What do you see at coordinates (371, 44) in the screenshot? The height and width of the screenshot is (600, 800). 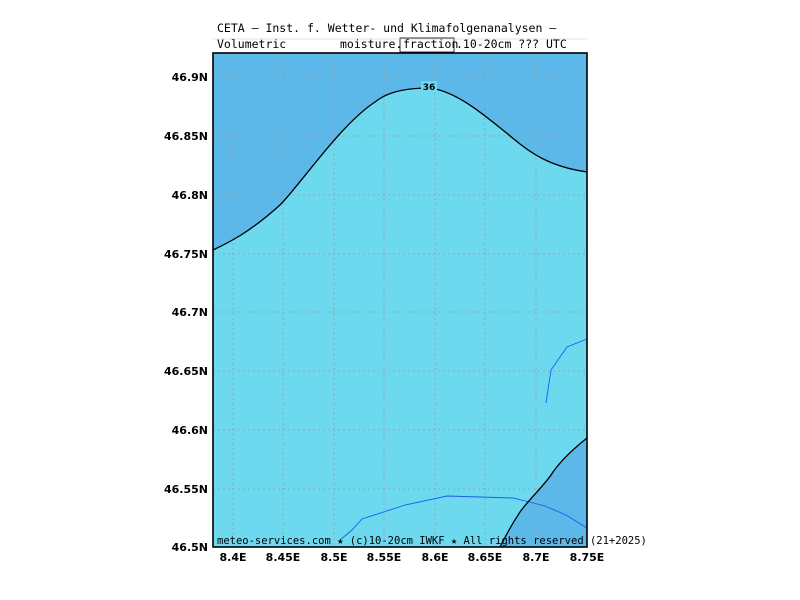 I see `parameter-unit-prefix: moisture.` at bounding box center [371, 44].